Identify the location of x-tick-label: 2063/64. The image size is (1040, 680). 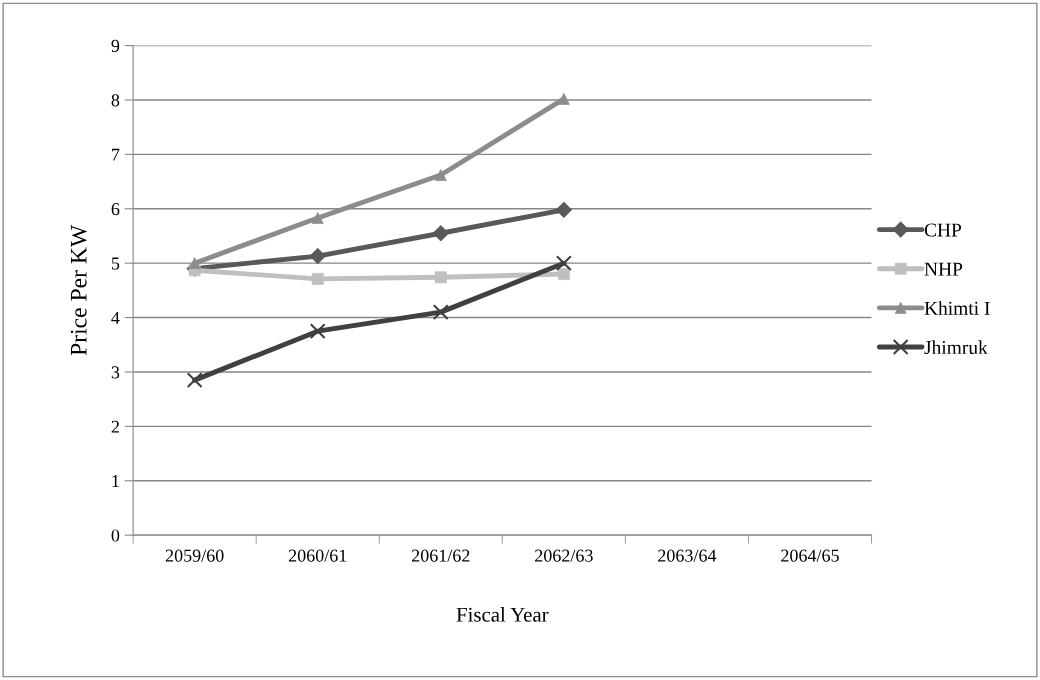
(687, 555).